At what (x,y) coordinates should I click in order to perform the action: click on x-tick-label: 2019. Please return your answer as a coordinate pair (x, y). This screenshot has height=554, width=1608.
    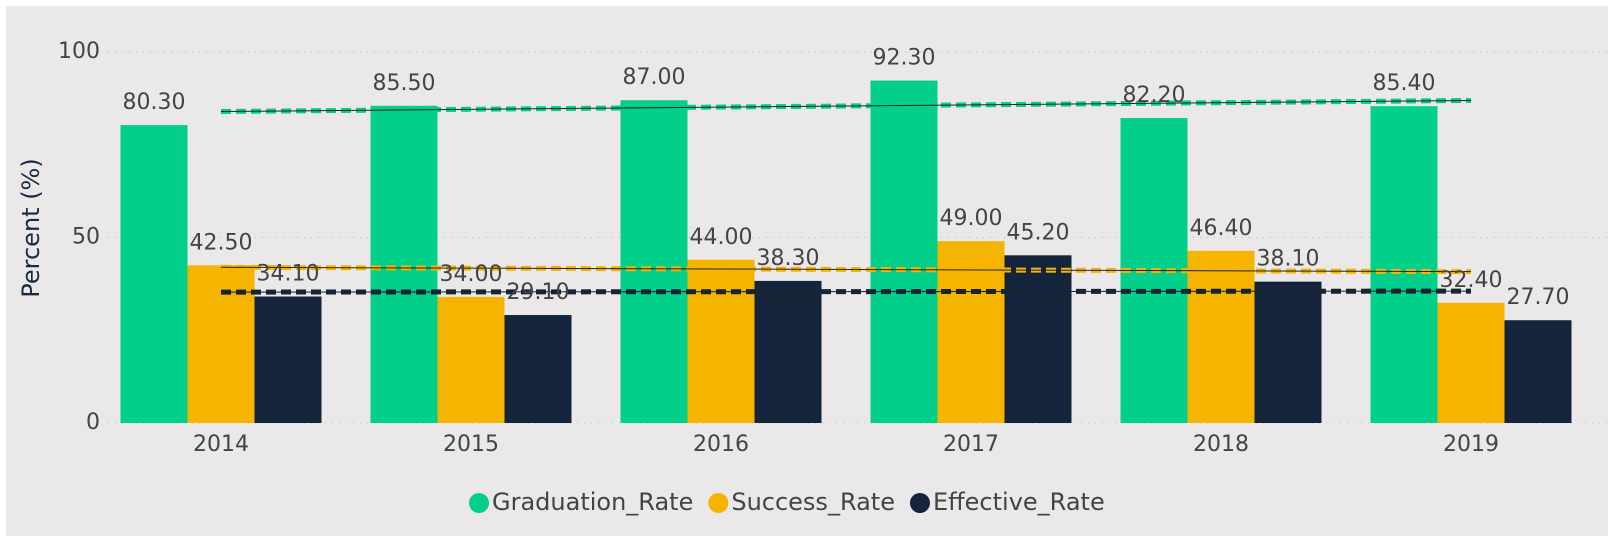
    Looking at the image, I should click on (1471, 444).